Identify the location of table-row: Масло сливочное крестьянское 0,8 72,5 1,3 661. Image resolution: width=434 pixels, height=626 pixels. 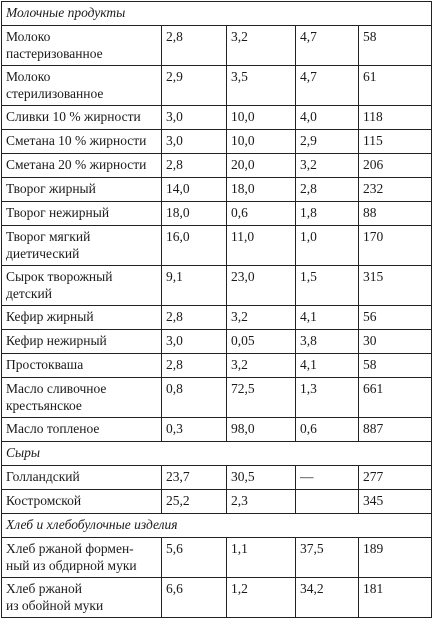
(217, 397).